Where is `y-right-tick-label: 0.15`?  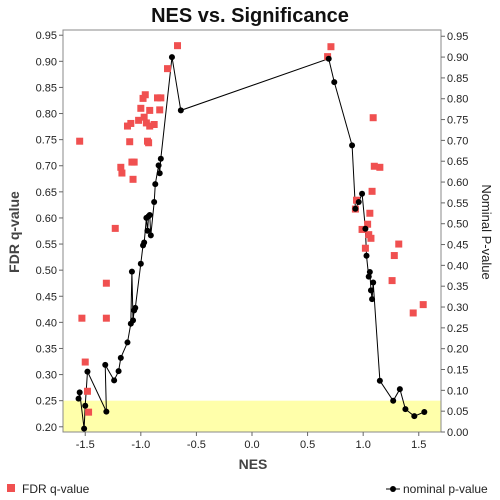 y-right-tick-label: 0.15 is located at coordinates (457, 371).